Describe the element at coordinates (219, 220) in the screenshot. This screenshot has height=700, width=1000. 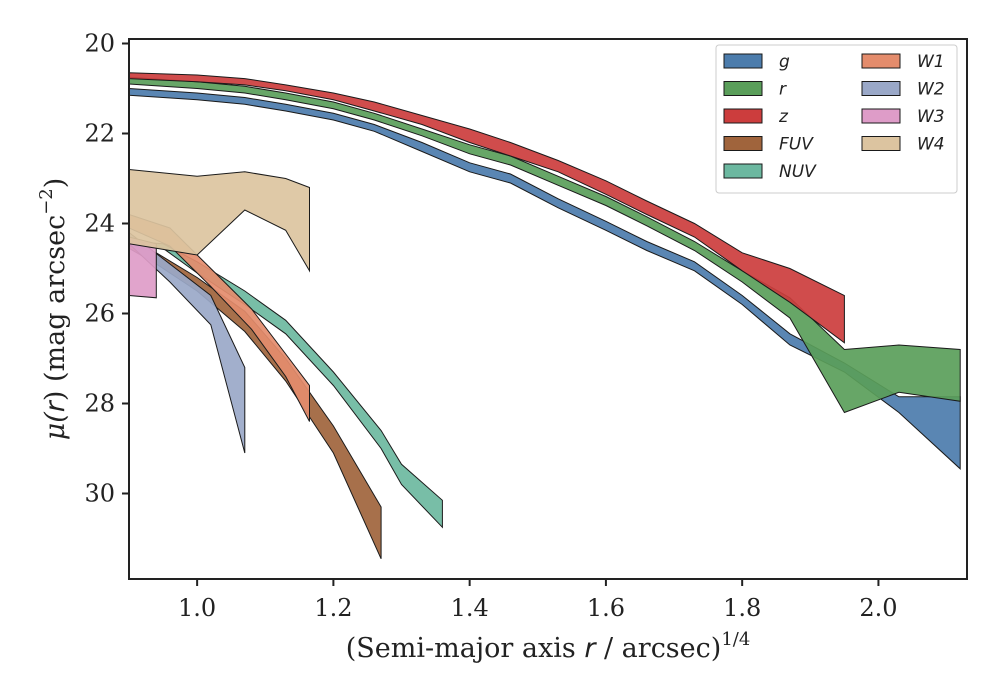
I see `band-w4` at that location.